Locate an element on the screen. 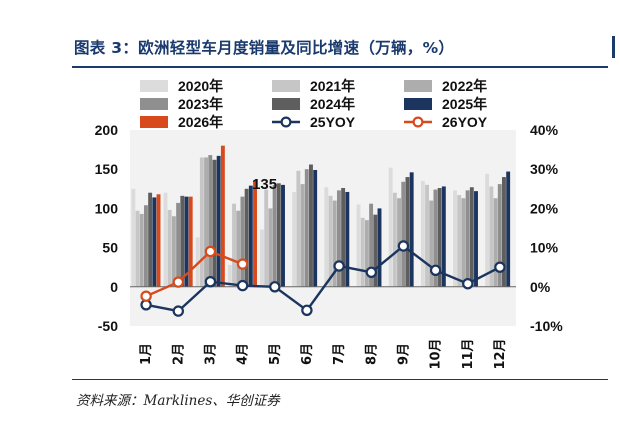  bar-2023年-3月 is located at coordinates (210, 221).